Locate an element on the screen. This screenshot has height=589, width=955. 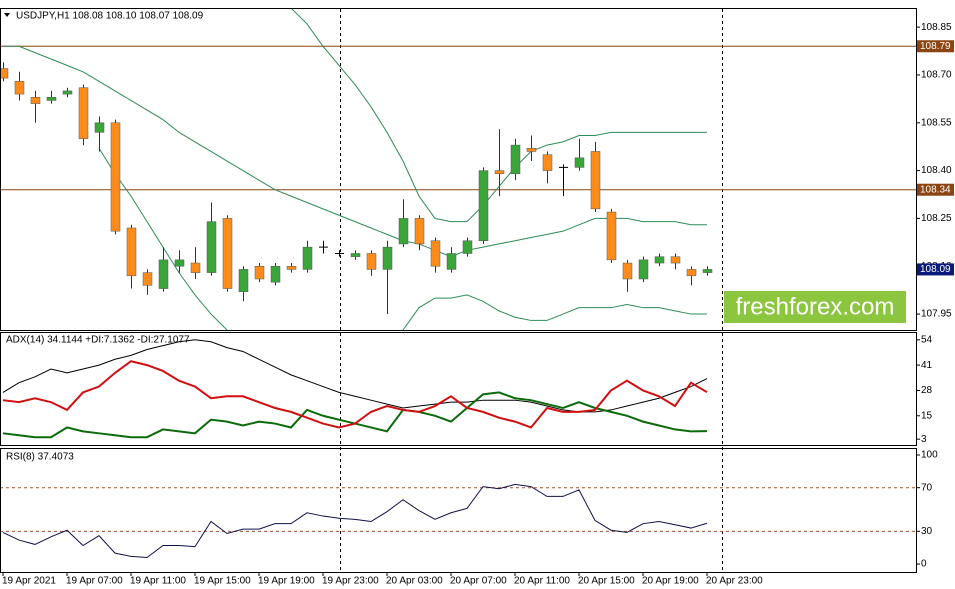
rsi-plot is located at coordinates (458, 521).